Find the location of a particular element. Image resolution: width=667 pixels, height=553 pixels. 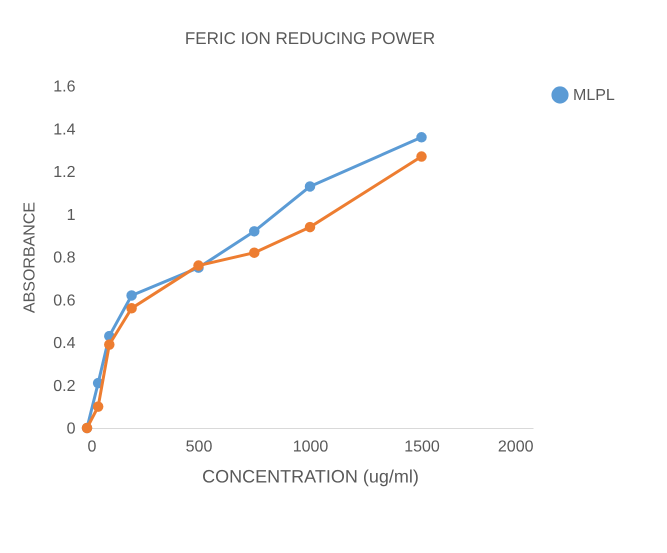

x-tick-label: 0 is located at coordinates (92, 447).